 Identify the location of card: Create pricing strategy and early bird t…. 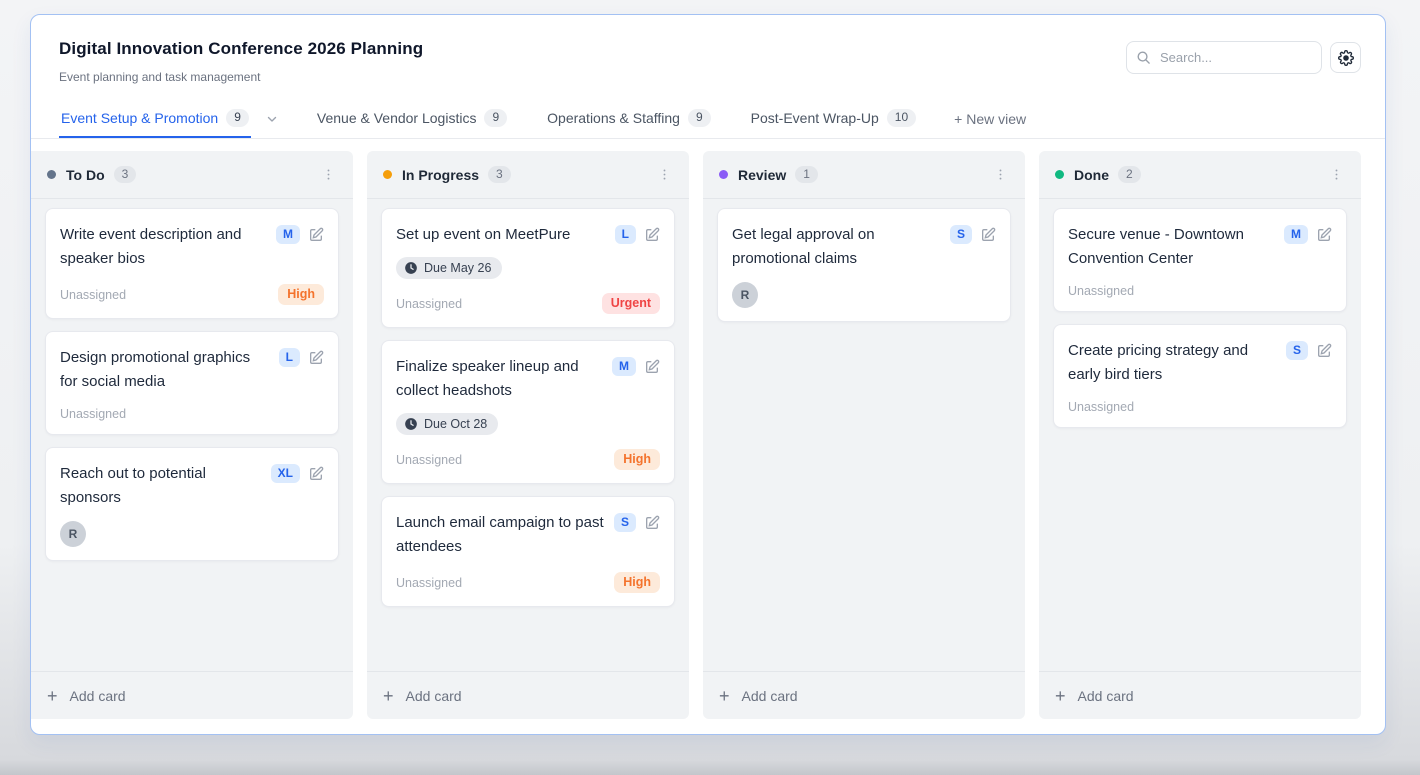
(1200, 376).